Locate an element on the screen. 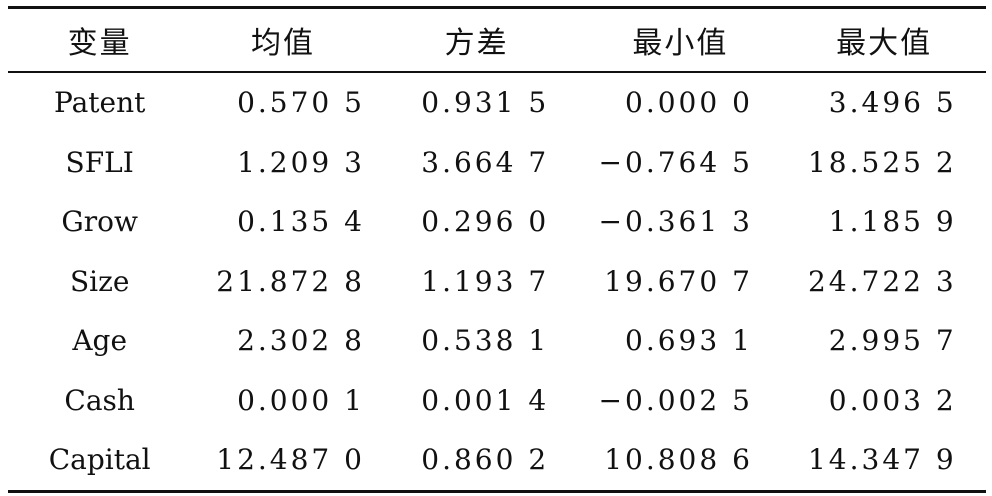  cell-mean: 21.872 8 is located at coordinates (290, 281).